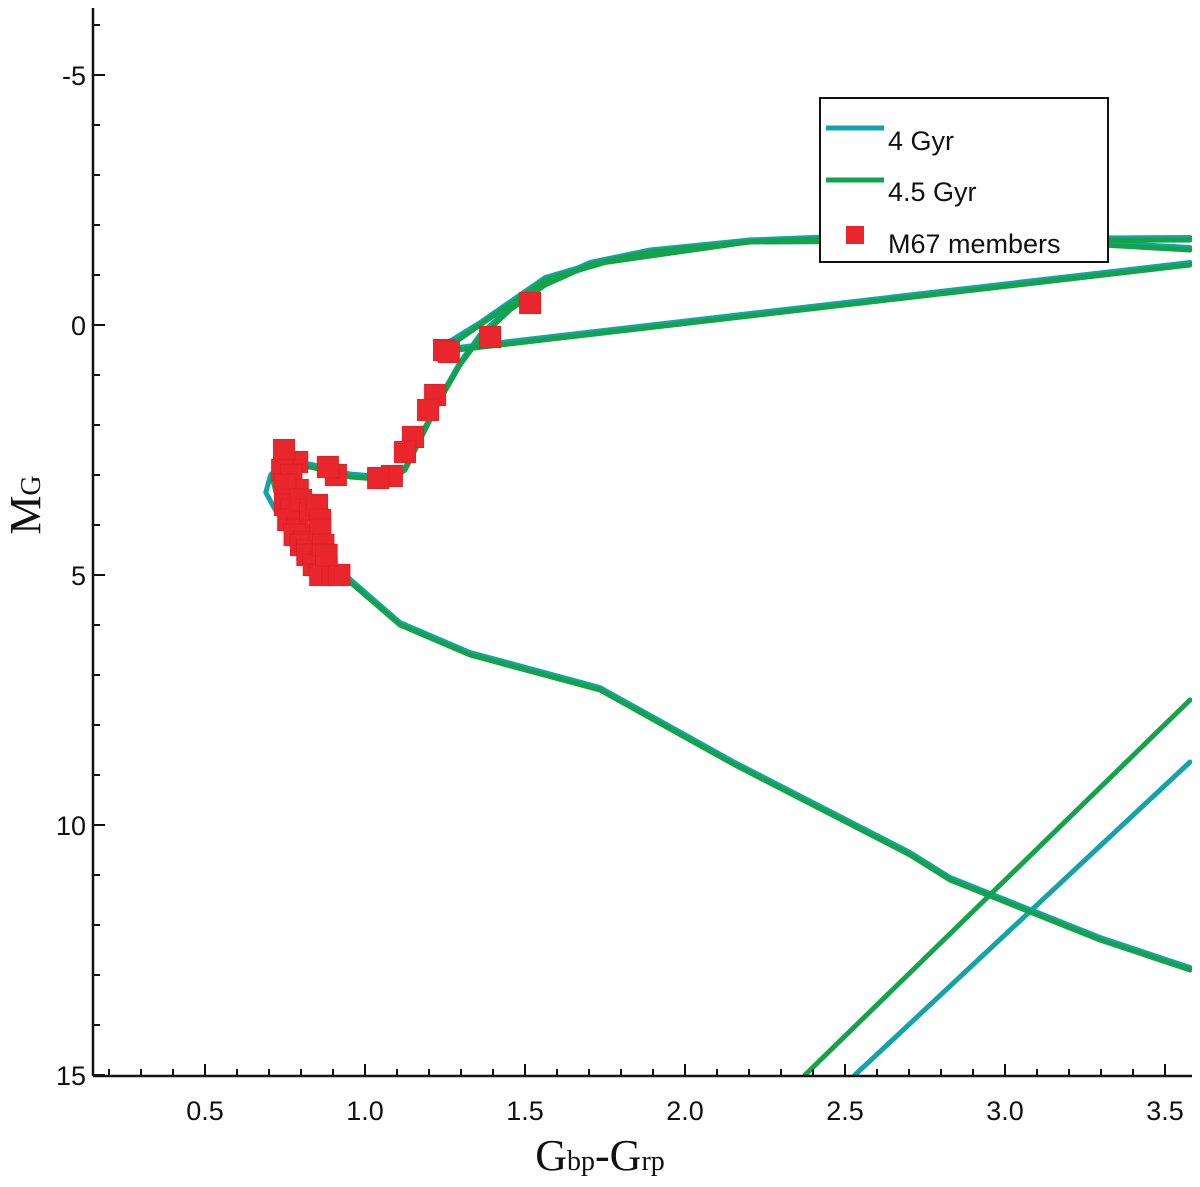 This screenshot has width=1200, height=1187. What do you see at coordinates (78, 326) in the screenshot?
I see `y-tick-label: 0` at bounding box center [78, 326].